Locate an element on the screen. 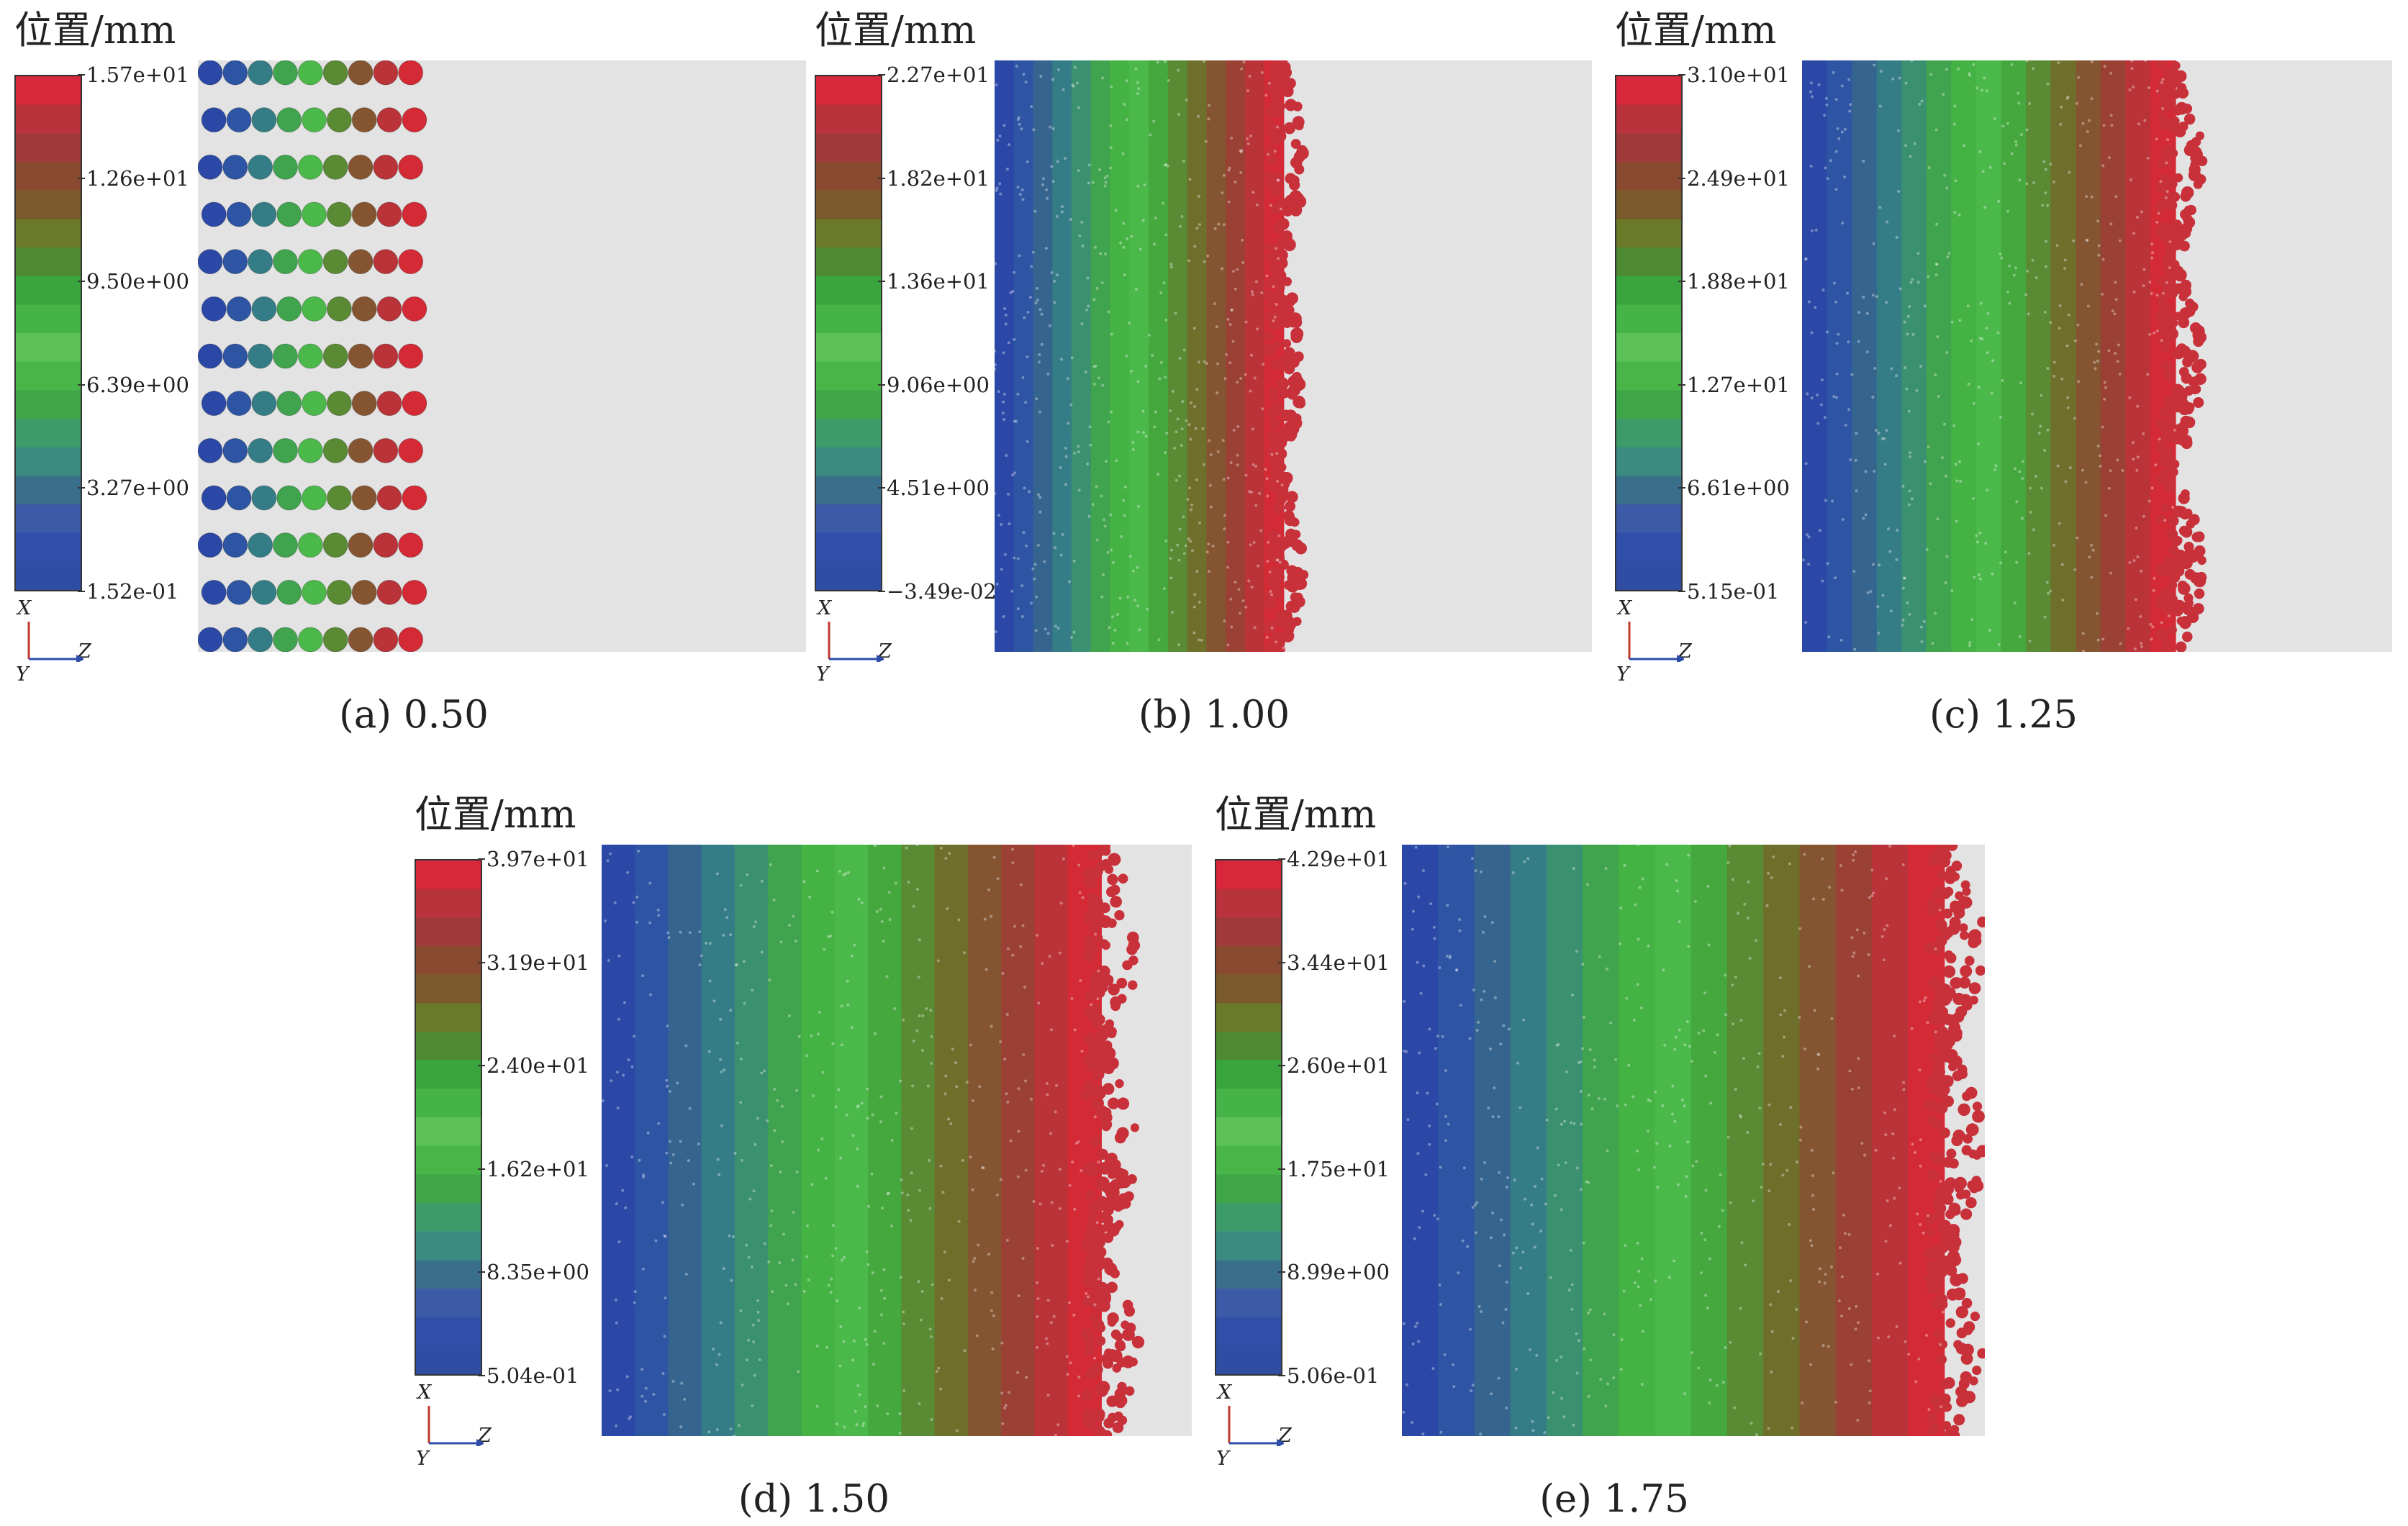 The image size is (2408, 1526). z-axis-label: Z is located at coordinates (1685, 651).